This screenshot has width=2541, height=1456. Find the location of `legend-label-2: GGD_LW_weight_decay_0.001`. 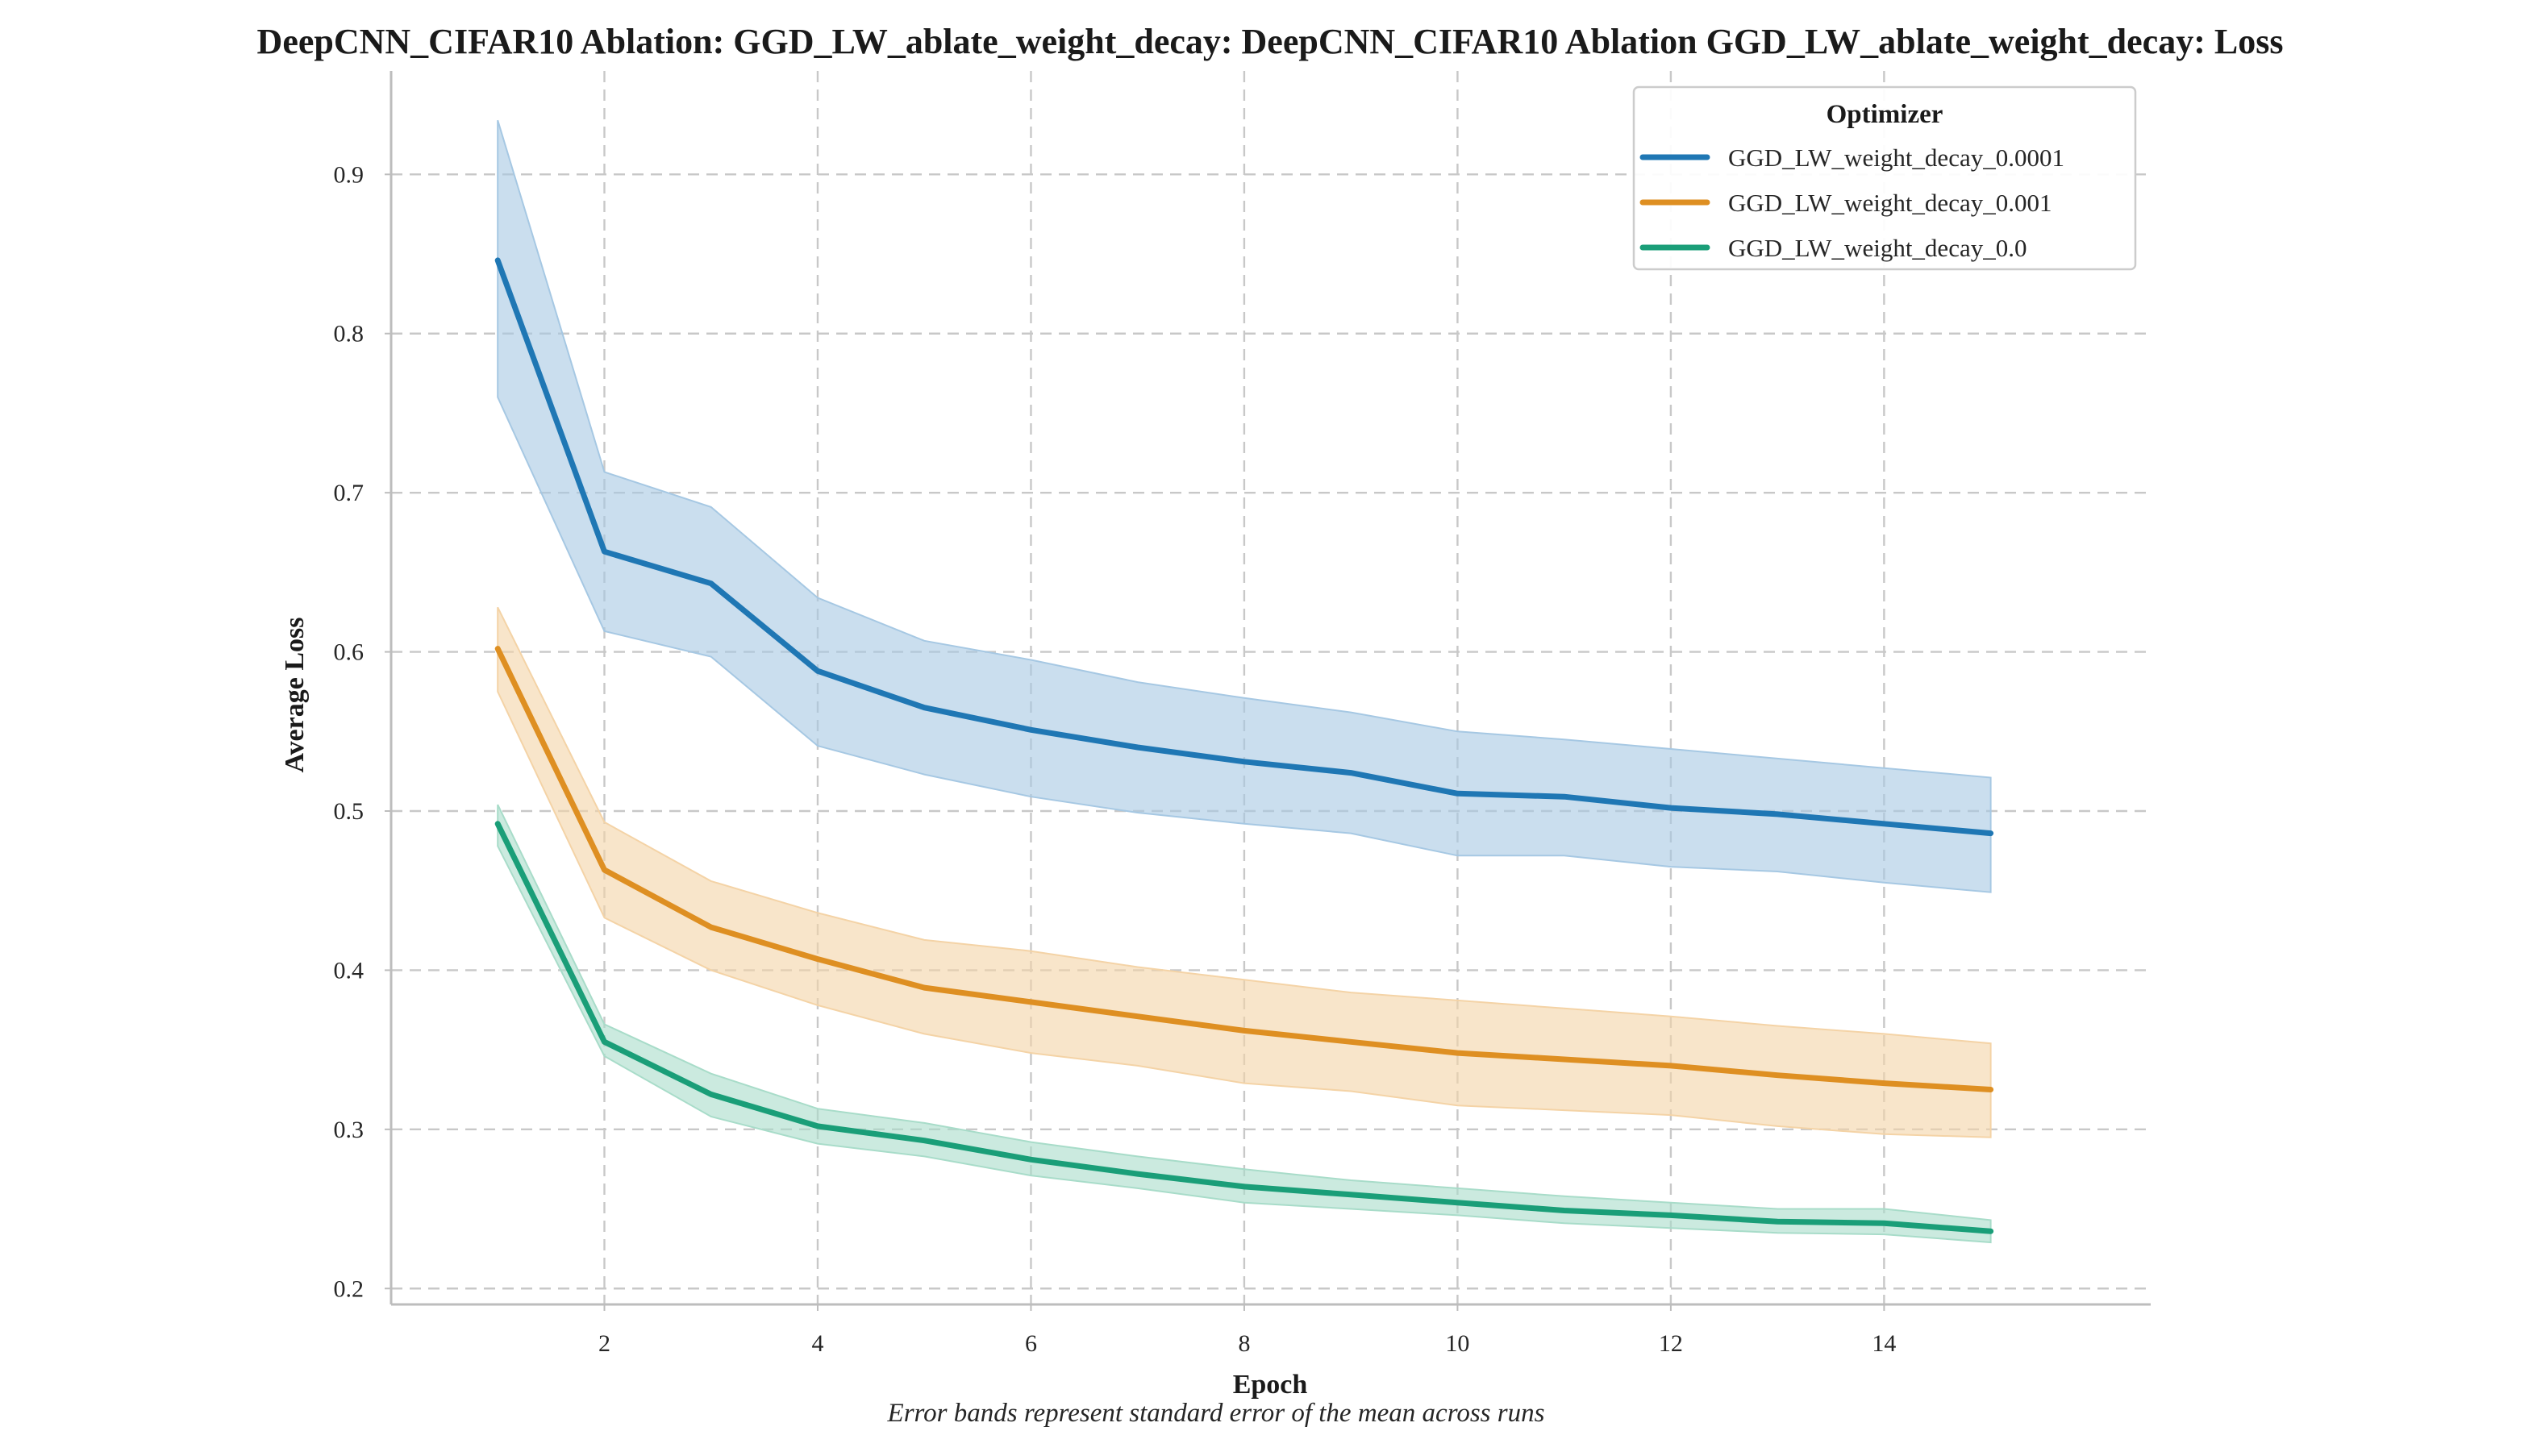

legend-label-2: GGD_LW_weight_decay_0.001 is located at coordinates (1890, 203).